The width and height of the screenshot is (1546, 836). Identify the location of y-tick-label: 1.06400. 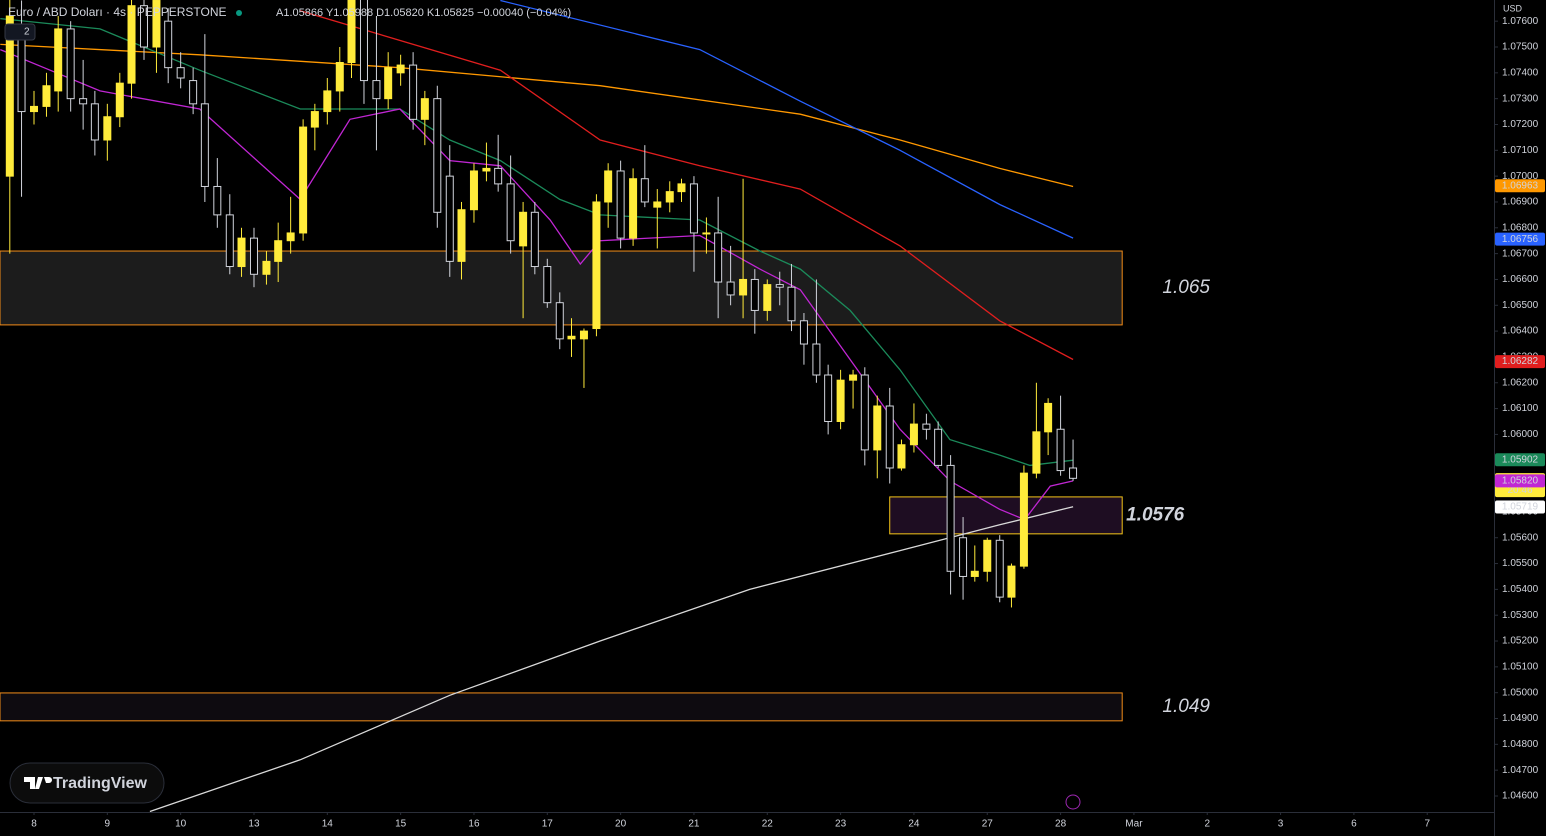
(1520, 331).